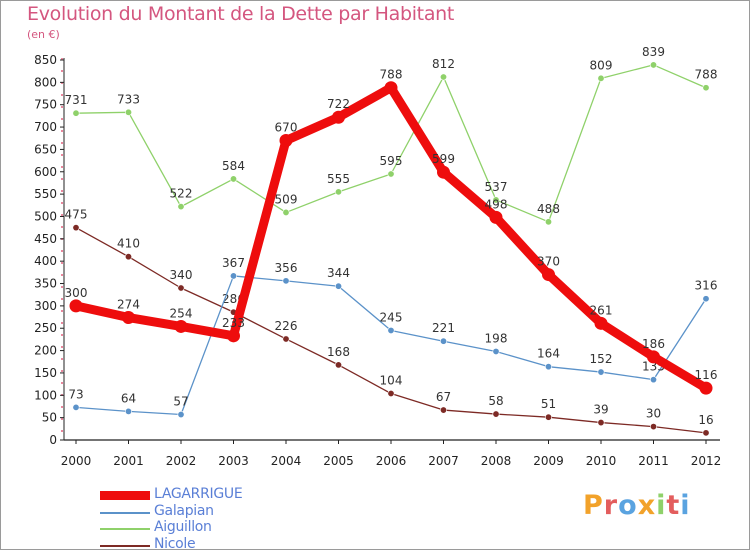  Describe the element at coordinates (496, 187) in the screenshot. I see `data-label-aiguillon: 537` at that location.